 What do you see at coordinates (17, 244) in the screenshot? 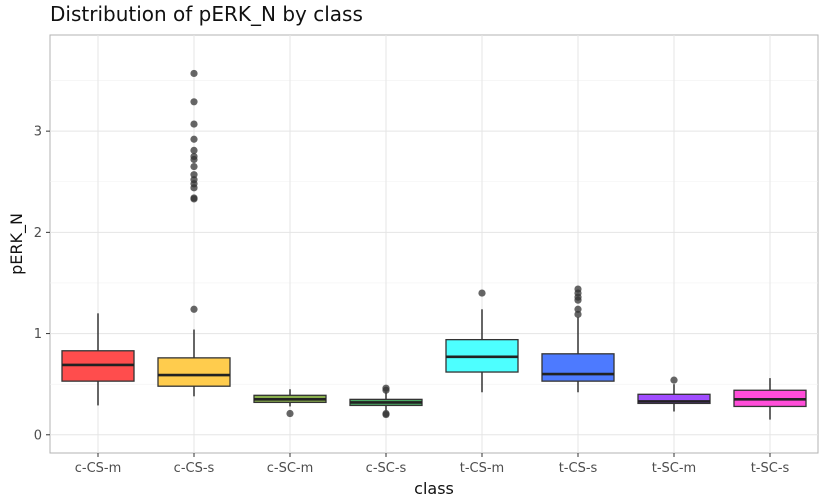
I see `y-axis-title: pERK_N` at bounding box center [17, 244].